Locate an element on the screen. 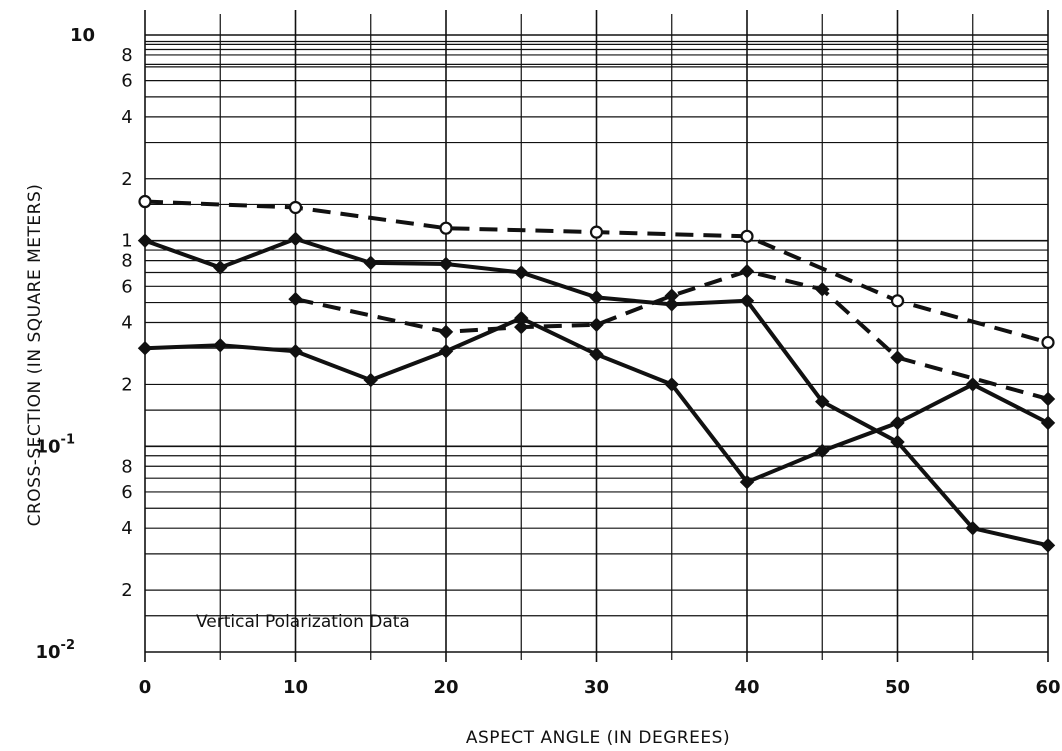  x-axis-title: ASPECT ANGLE (IN DEGREES) is located at coordinates (598, 738).